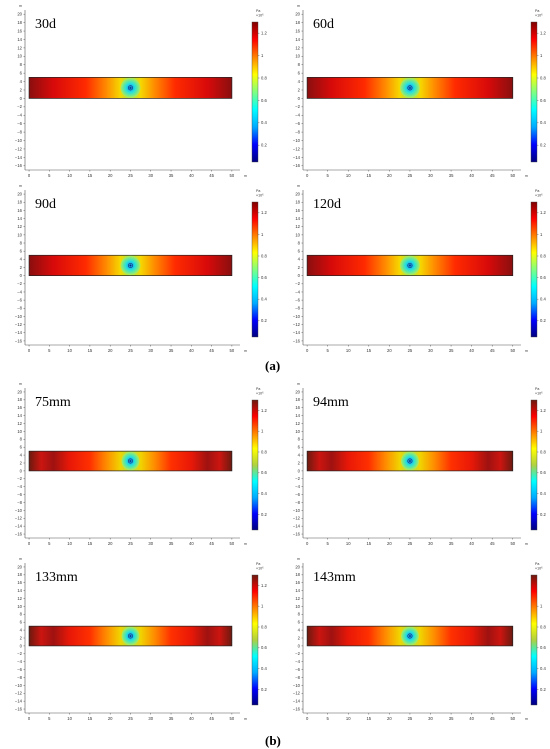  What do you see at coordinates (297, 486) in the screenshot?
I see `y-tick-label: −4` at bounding box center [297, 486].